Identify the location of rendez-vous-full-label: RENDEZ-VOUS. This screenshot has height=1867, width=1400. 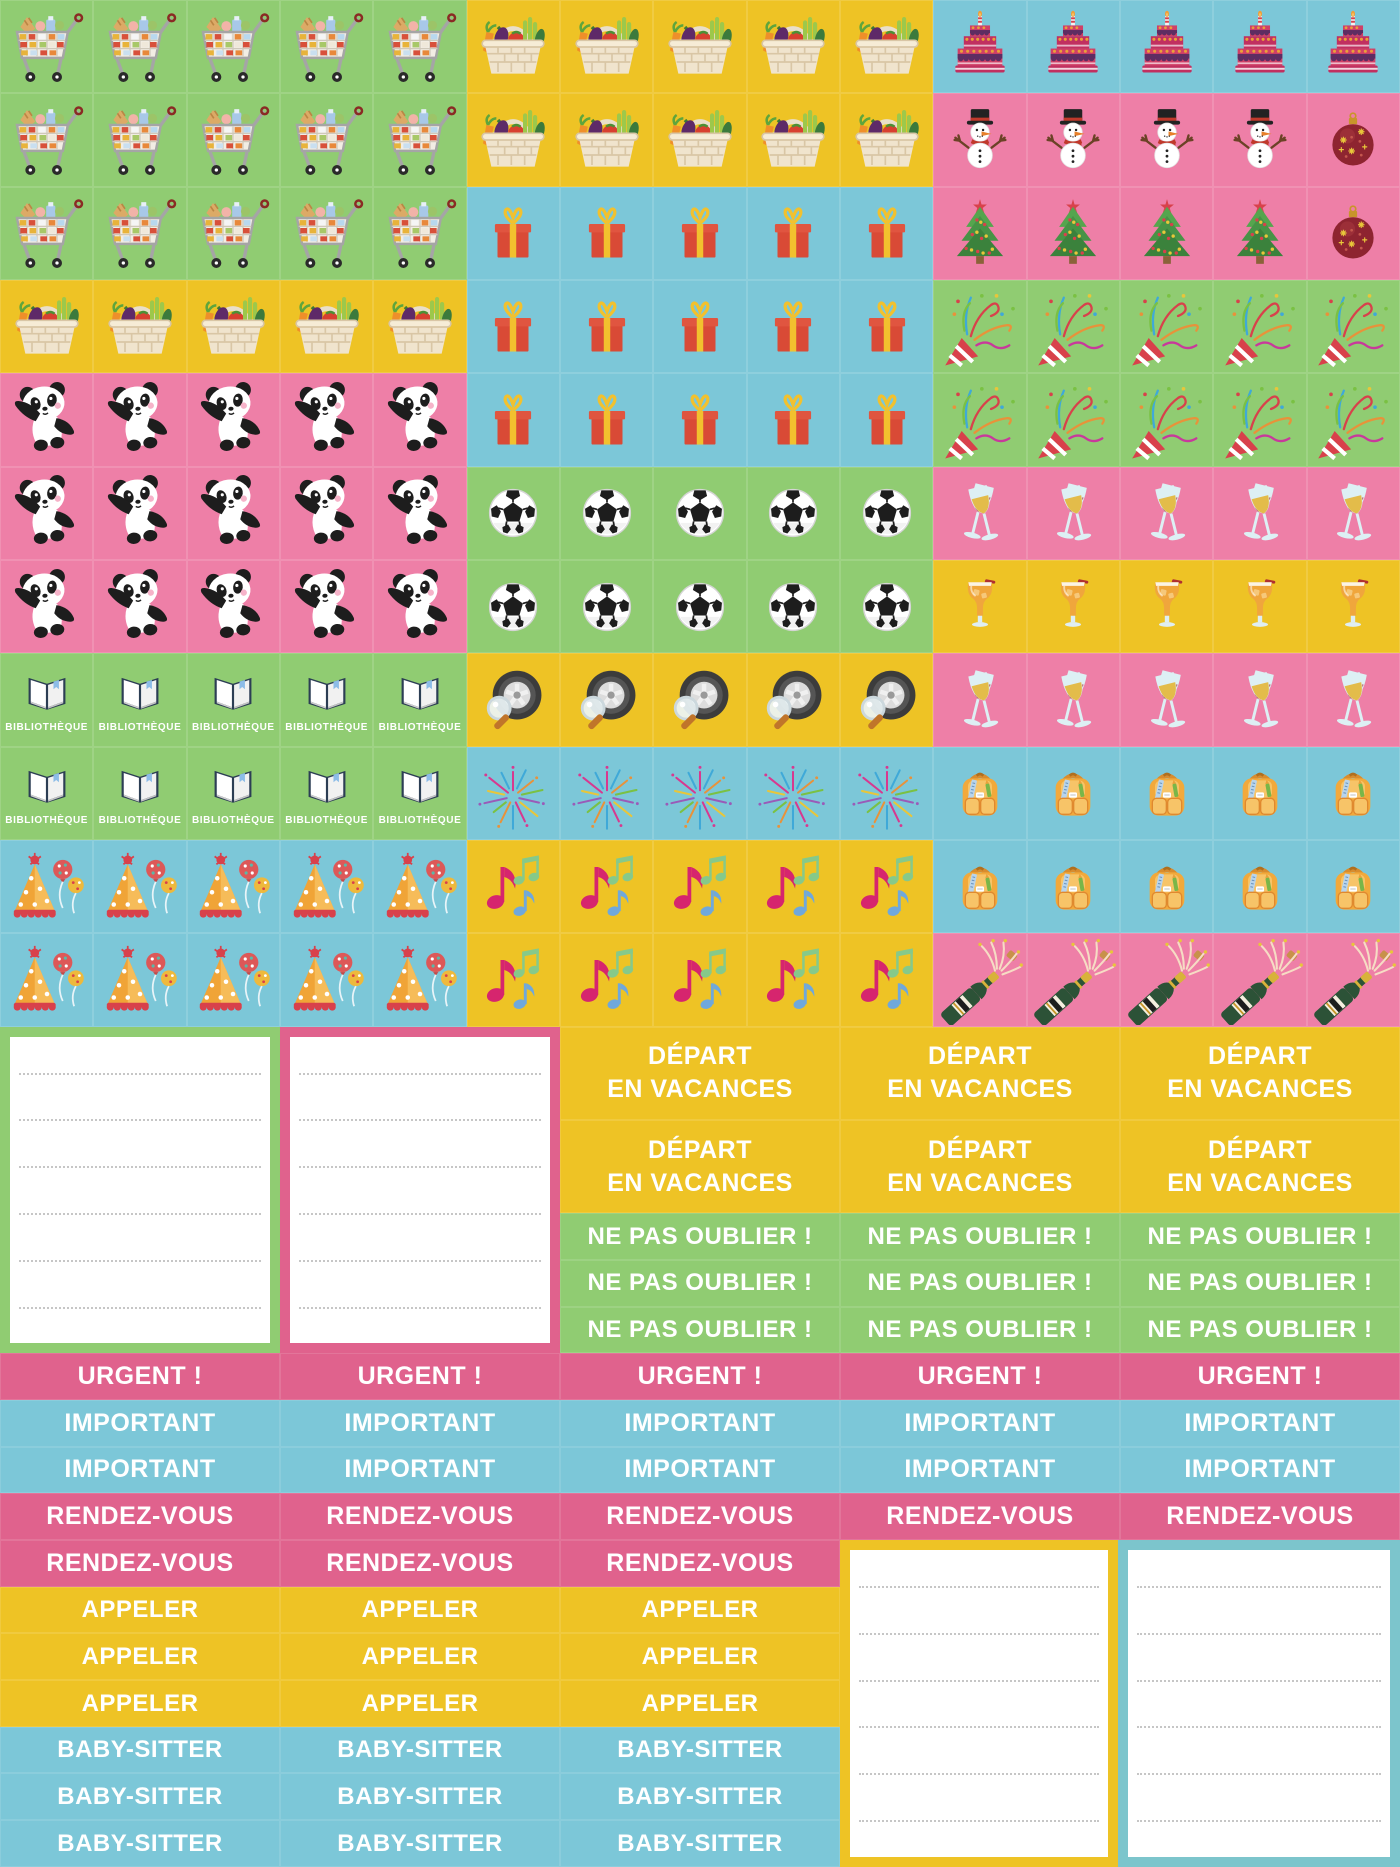
(700, 1516).